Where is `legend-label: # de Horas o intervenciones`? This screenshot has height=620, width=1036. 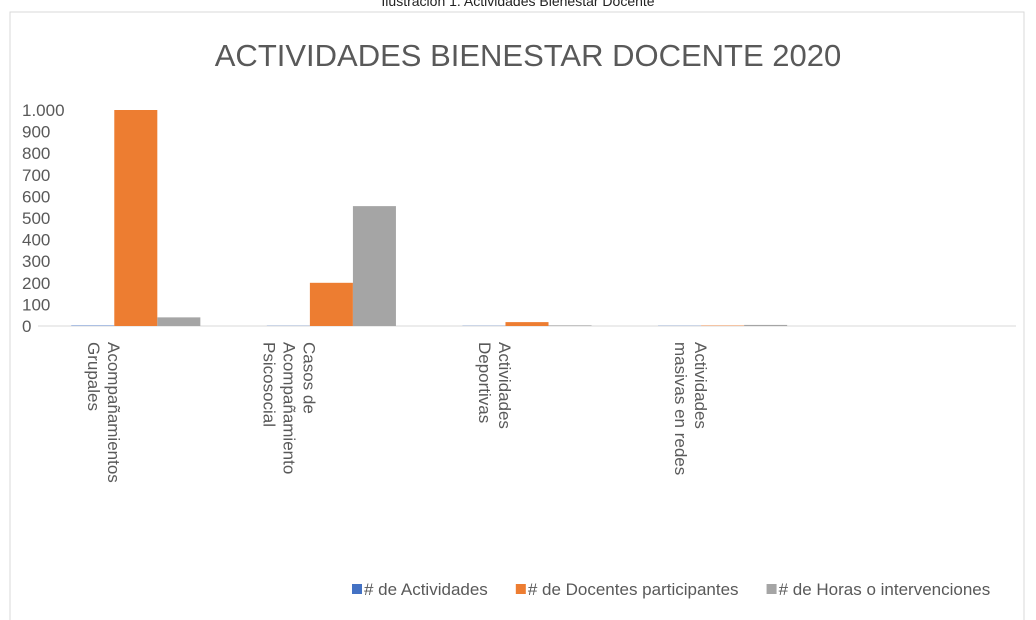
legend-label: # de Horas o intervenciones is located at coordinates (885, 589).